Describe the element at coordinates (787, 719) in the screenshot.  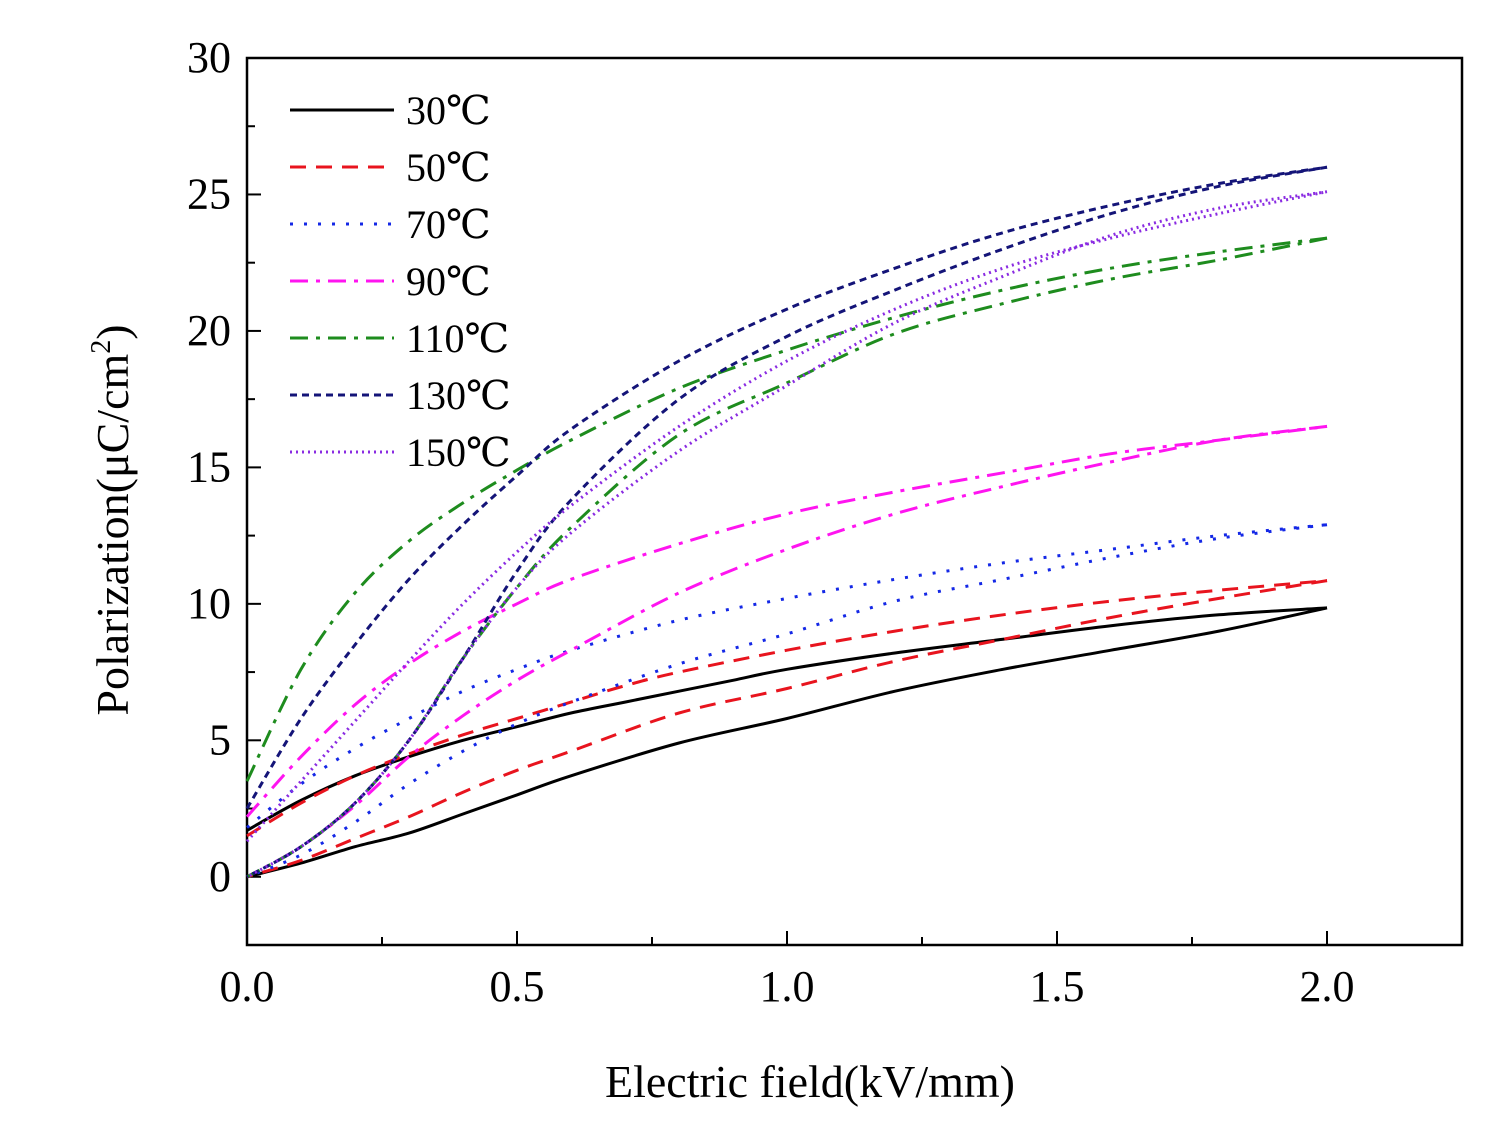
I see `series-line-upper` at that location.